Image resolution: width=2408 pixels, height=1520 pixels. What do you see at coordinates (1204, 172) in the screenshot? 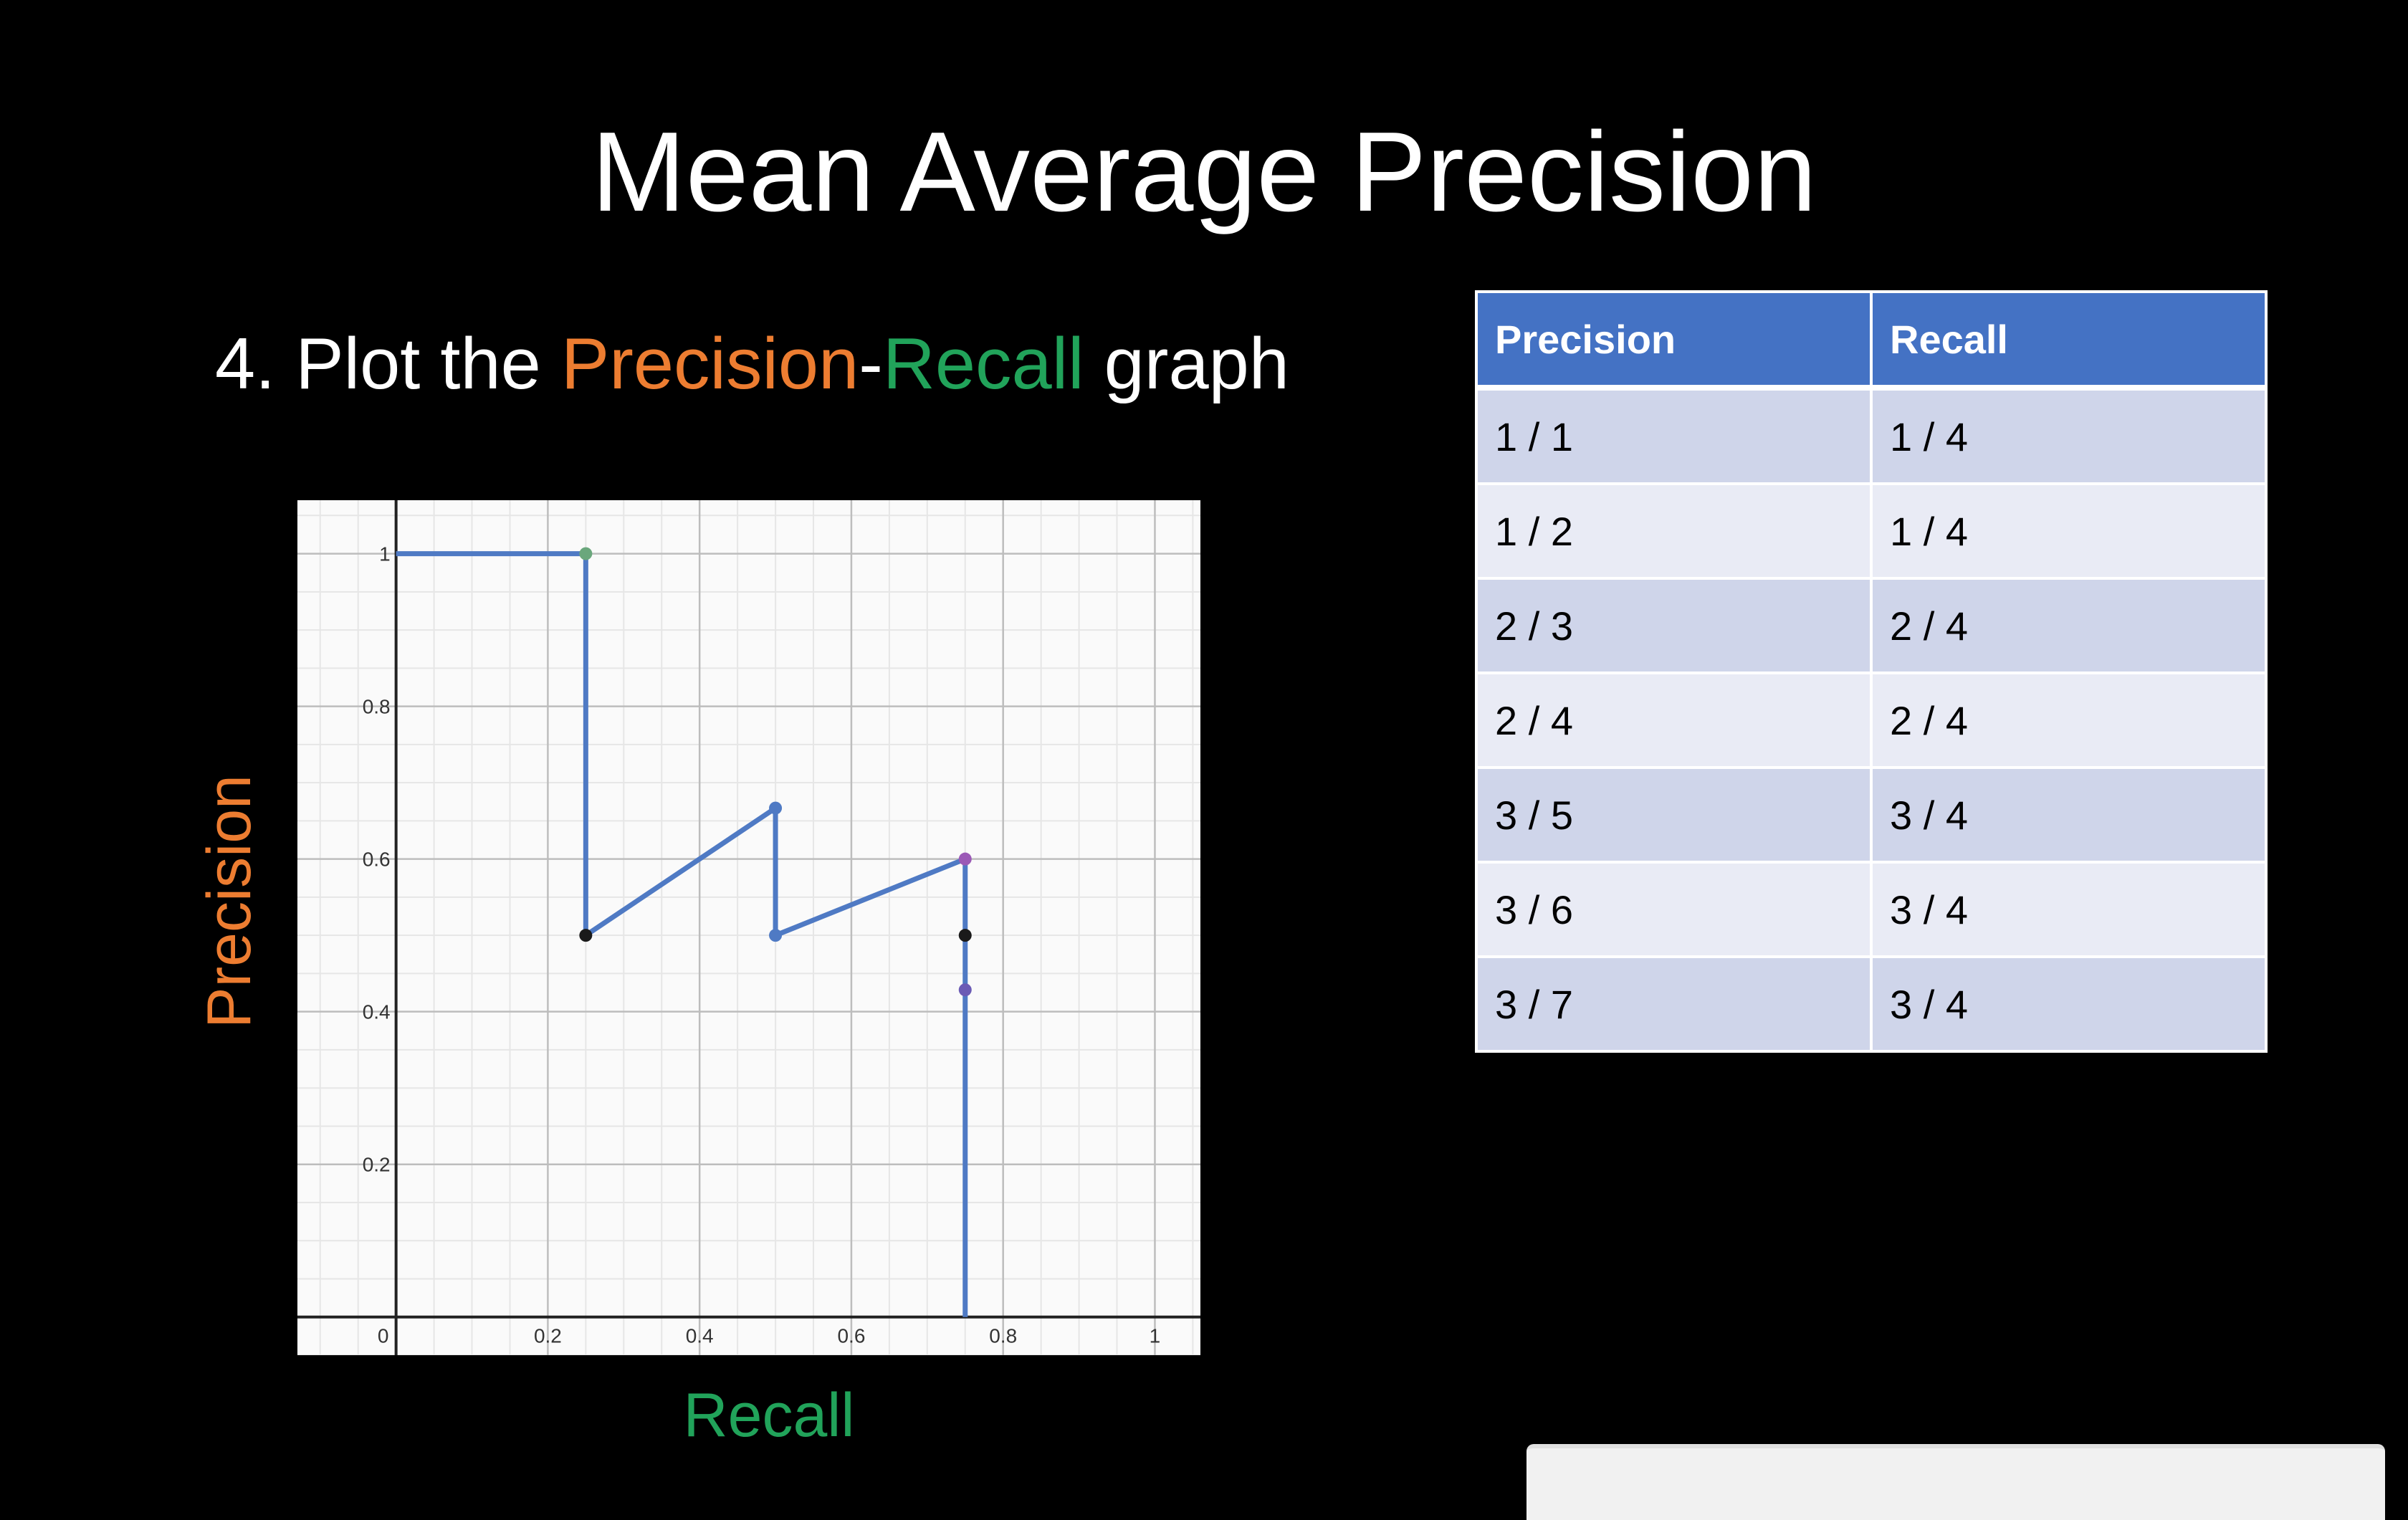
I see `slide-title: Mean Average Precision` at bounding box center [1204, 172].